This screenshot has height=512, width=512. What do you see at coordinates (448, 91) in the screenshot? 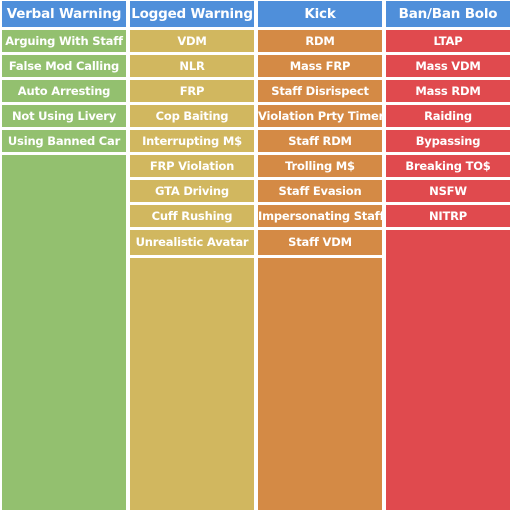
I see `list-item: Mass RDM` at bounding box center [448, 91].